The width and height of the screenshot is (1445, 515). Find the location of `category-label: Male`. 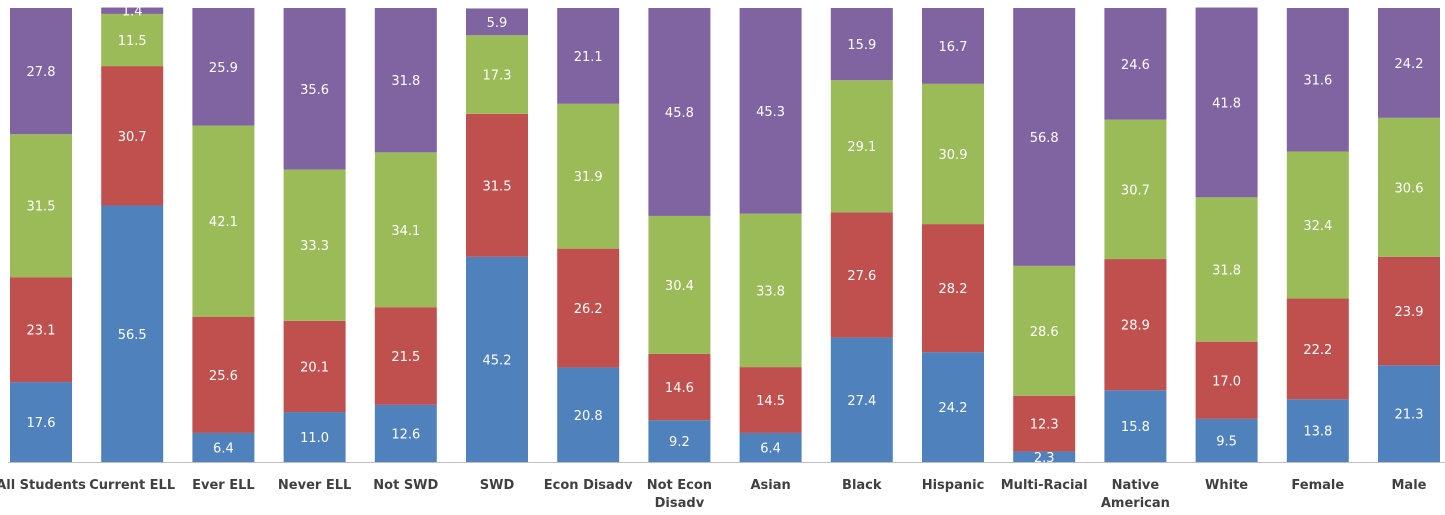

category-label: Male is located at coordinates (1409, 485).